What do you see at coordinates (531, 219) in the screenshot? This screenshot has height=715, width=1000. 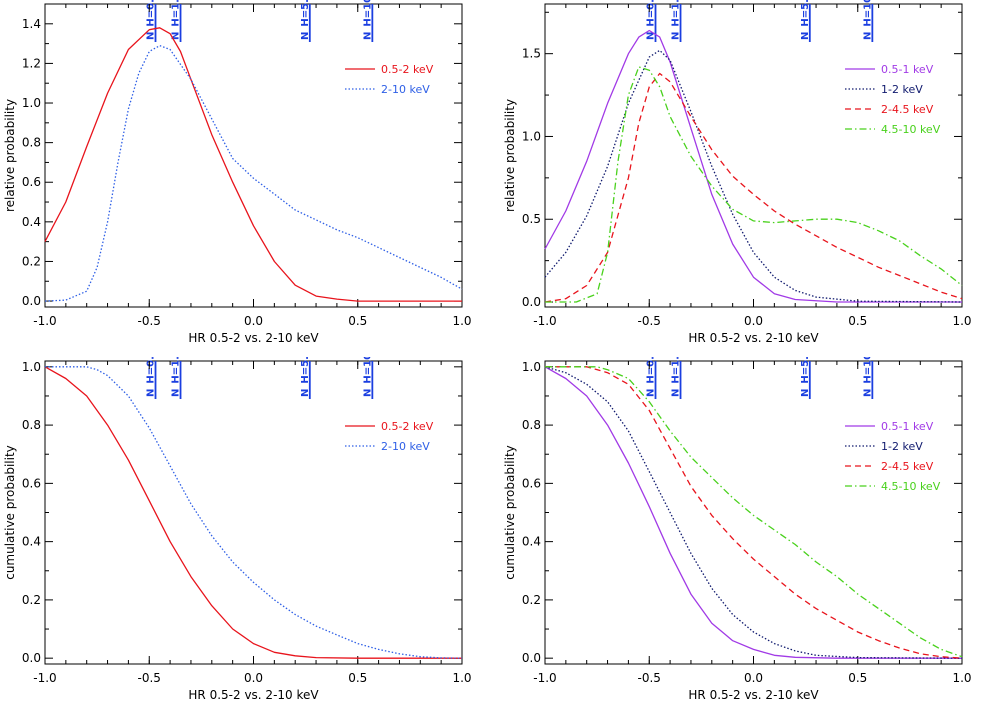 I see `y-tick-label: 0.5` at bounding box center [531, 219].